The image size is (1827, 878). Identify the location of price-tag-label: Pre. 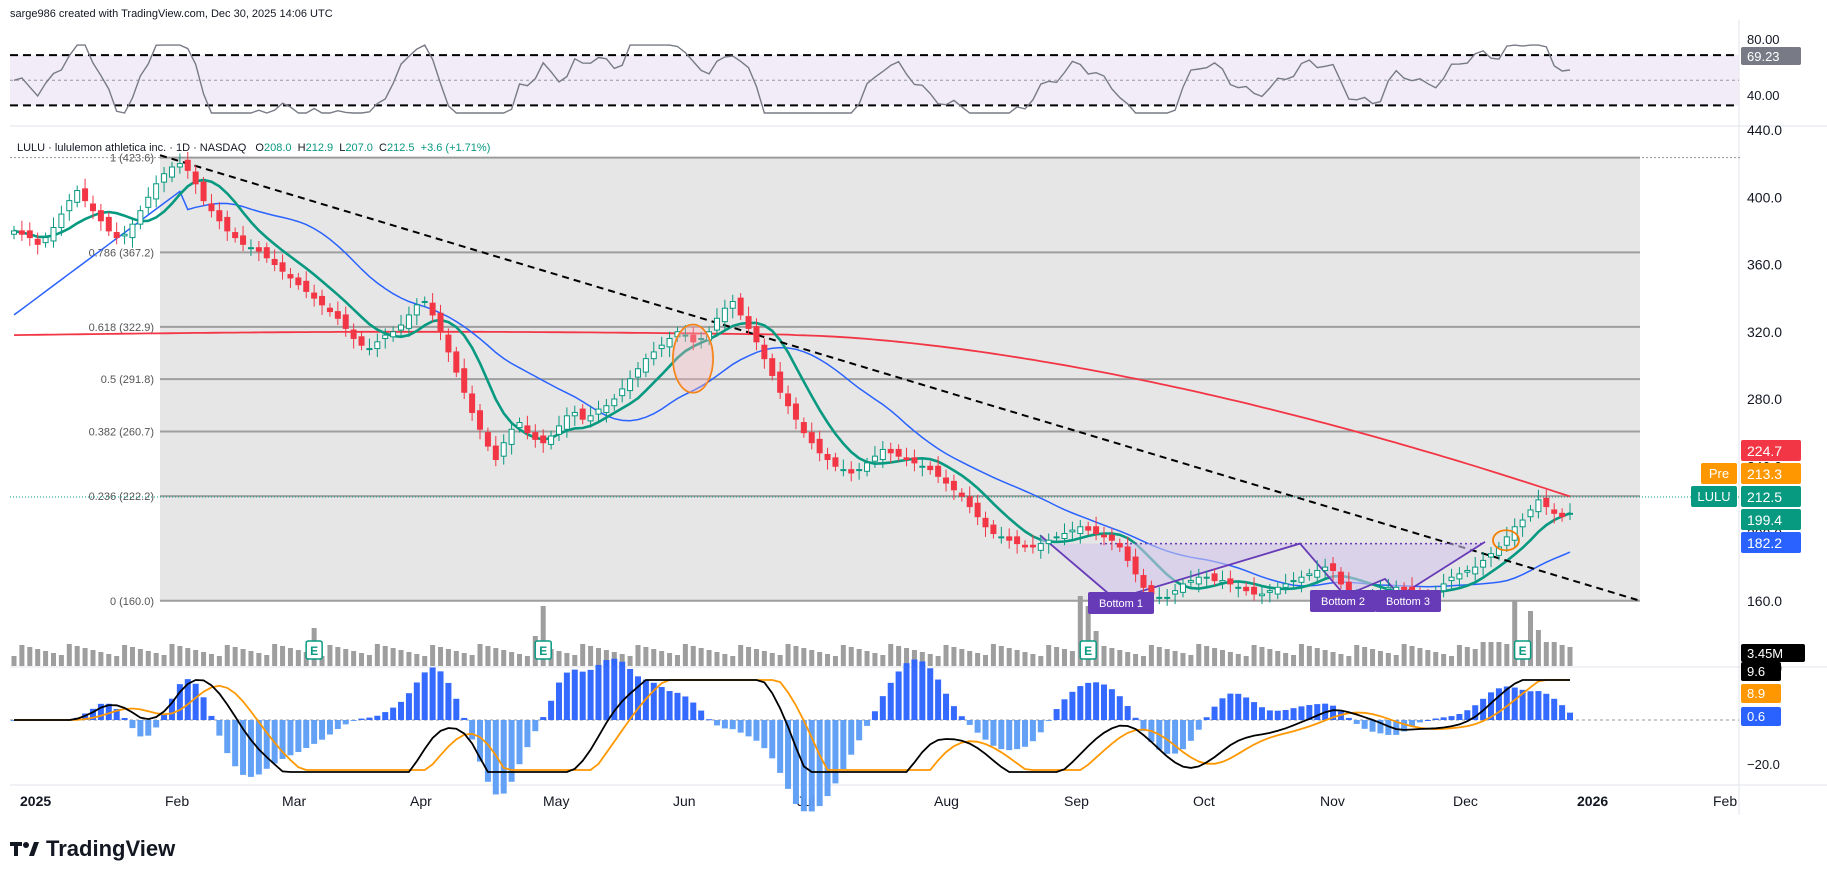
(1719, 473).